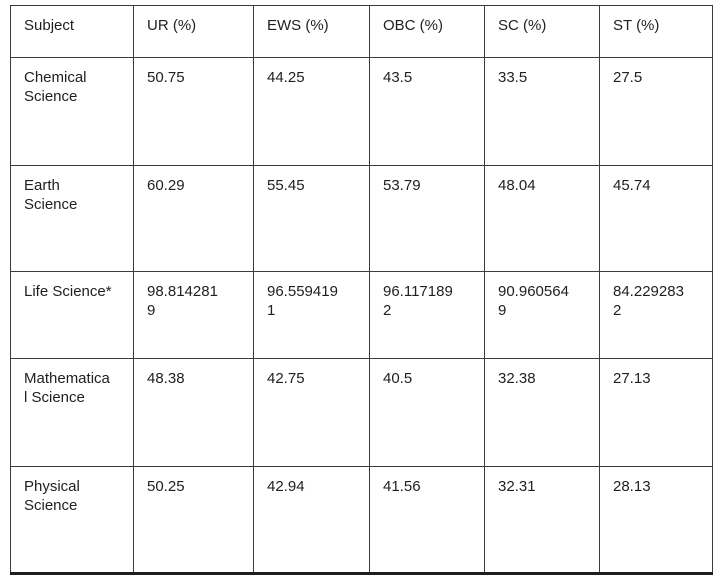 This screenshot has width=720, height=586. I want to click on column-header-ur: UR (%), so click(193, 31).